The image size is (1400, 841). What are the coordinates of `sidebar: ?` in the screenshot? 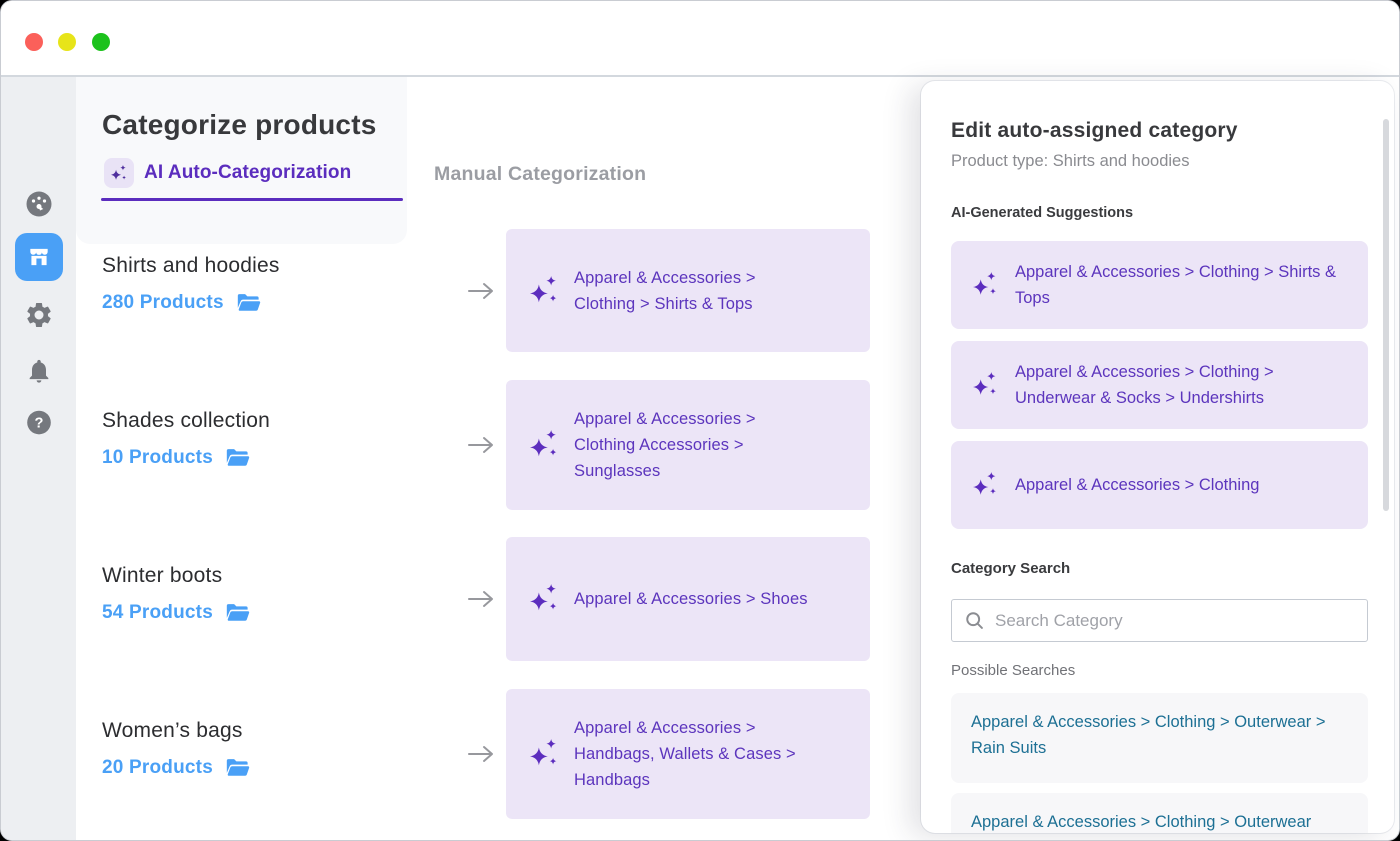 It's located at (38, 458).